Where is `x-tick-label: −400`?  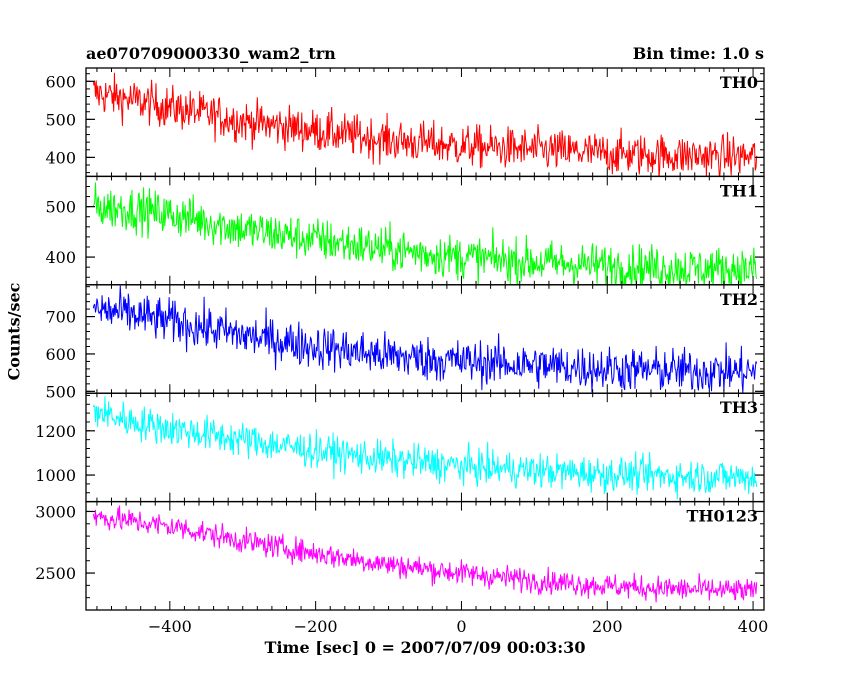
x-tick-label: −400 is located at coordinates (170, 626).